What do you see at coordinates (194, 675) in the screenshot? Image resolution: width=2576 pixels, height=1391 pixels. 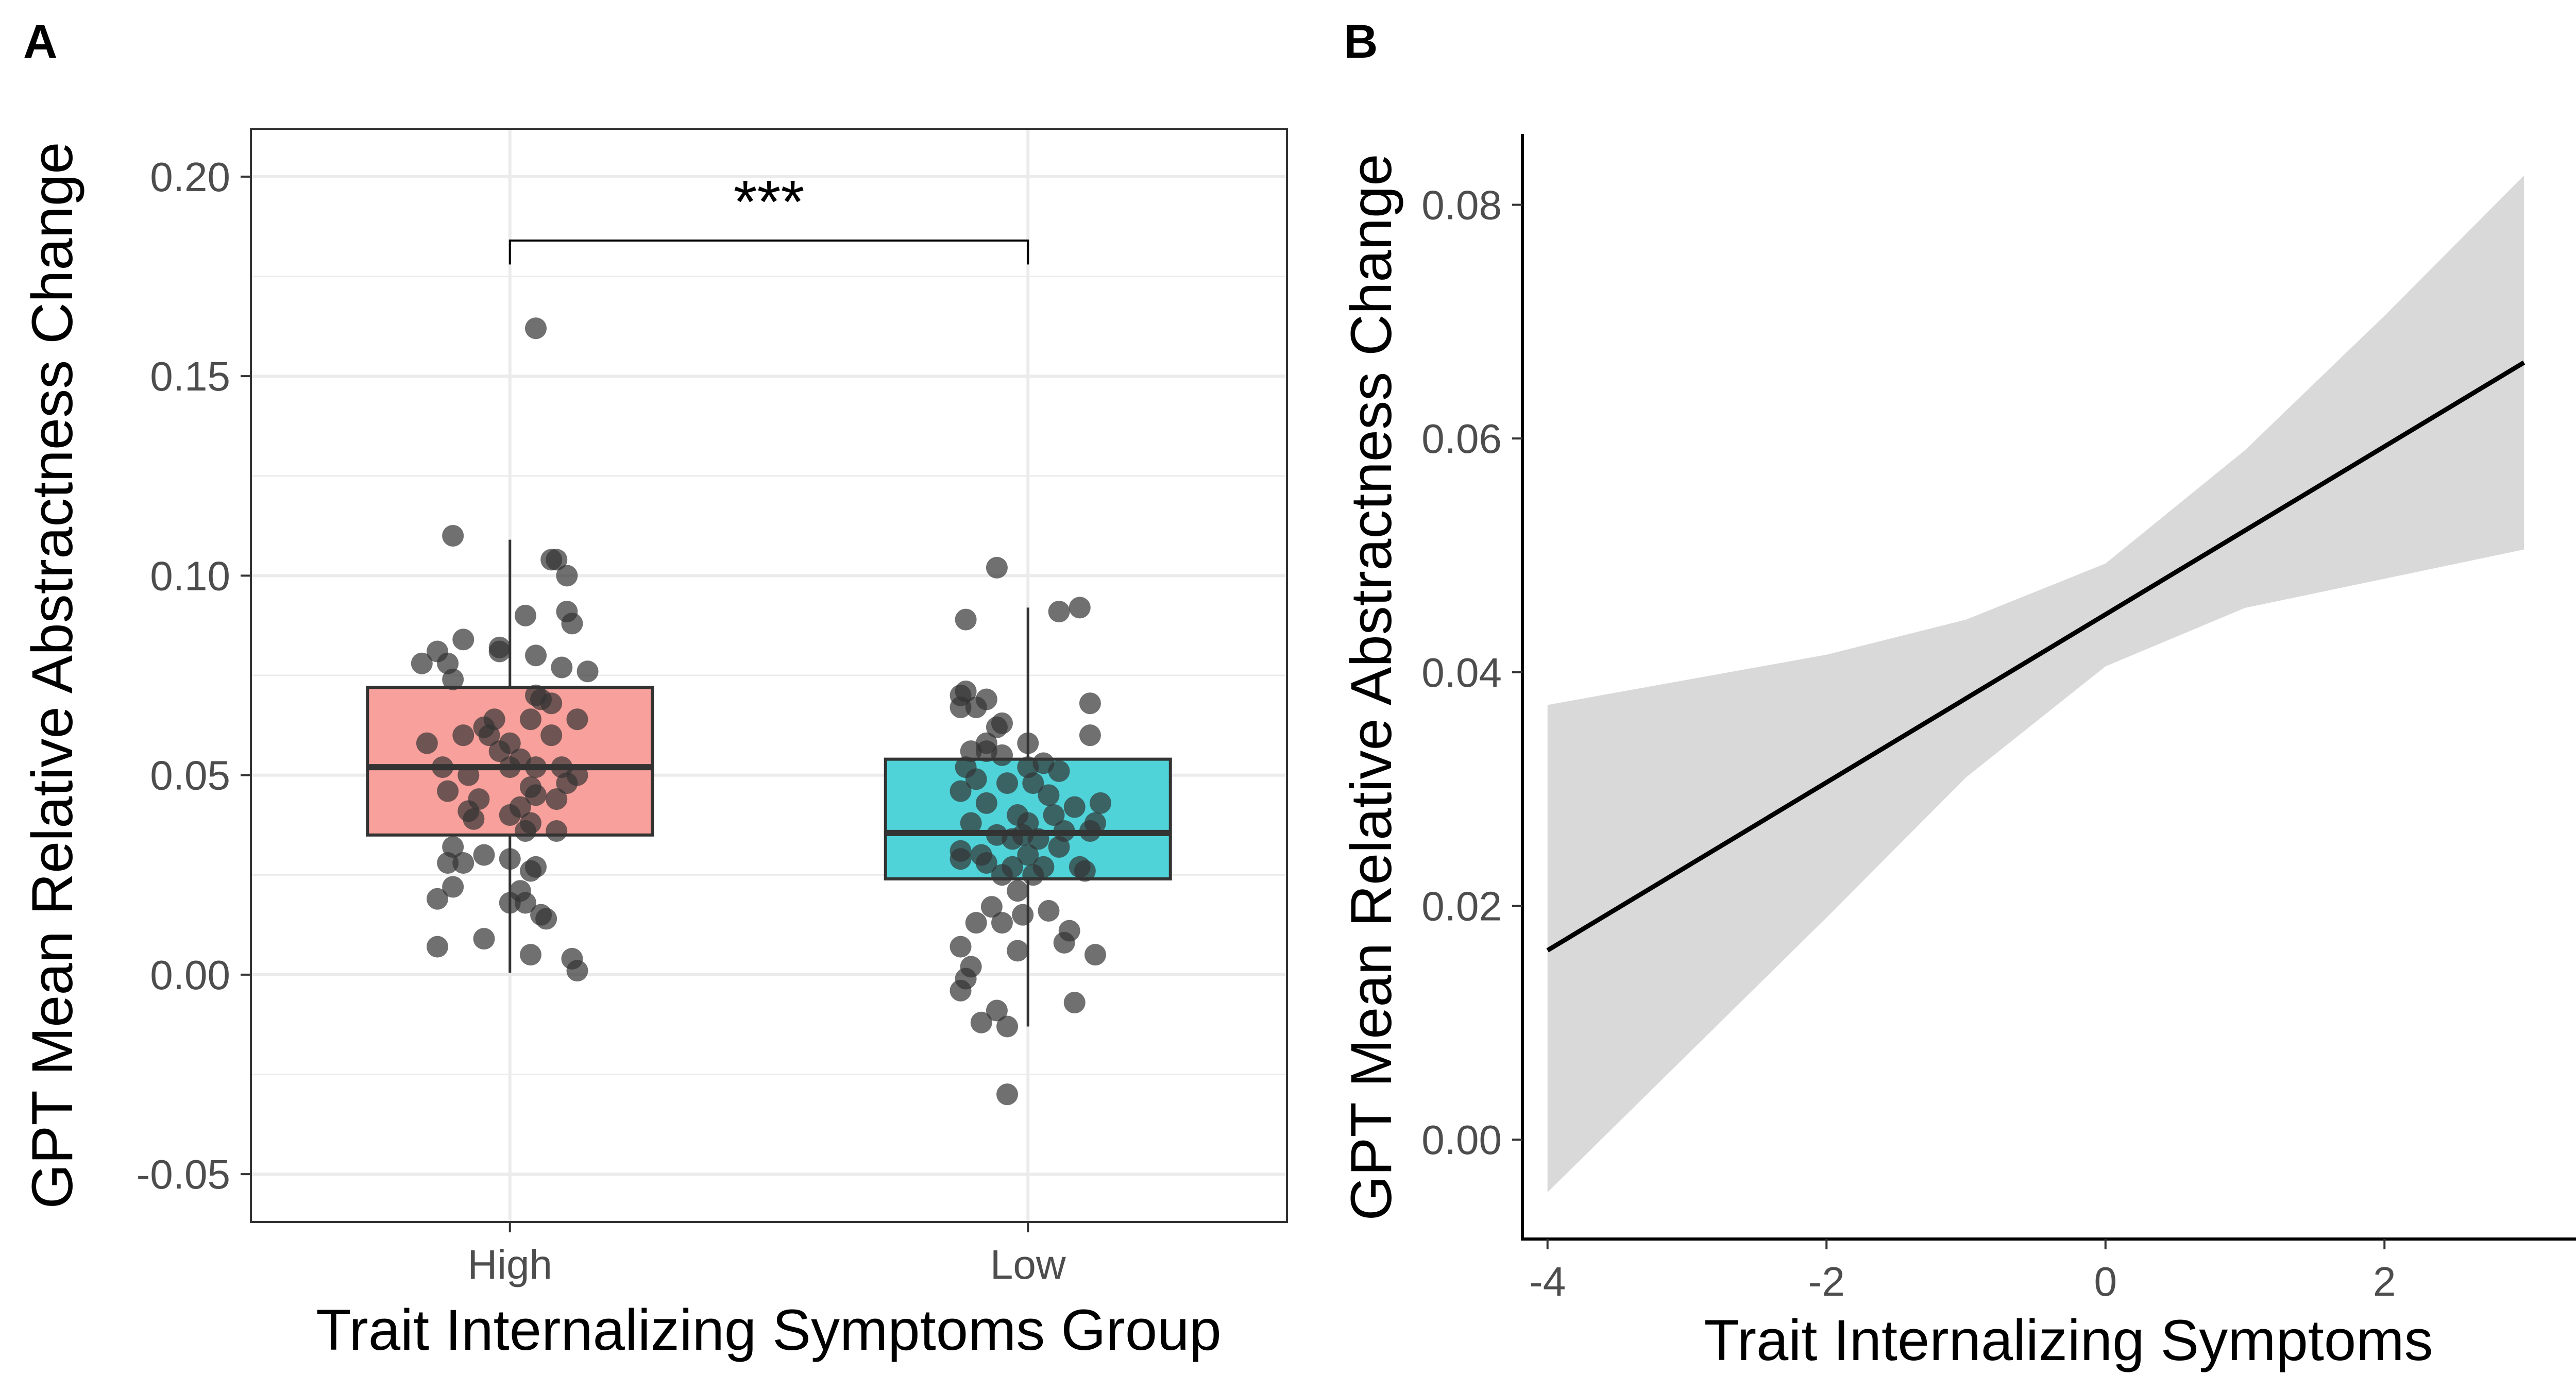 I see `panel-a-y-ticks: -0.05 0.00 0.05 0.10 0.15 0.20` at bounding box center [194, 675].